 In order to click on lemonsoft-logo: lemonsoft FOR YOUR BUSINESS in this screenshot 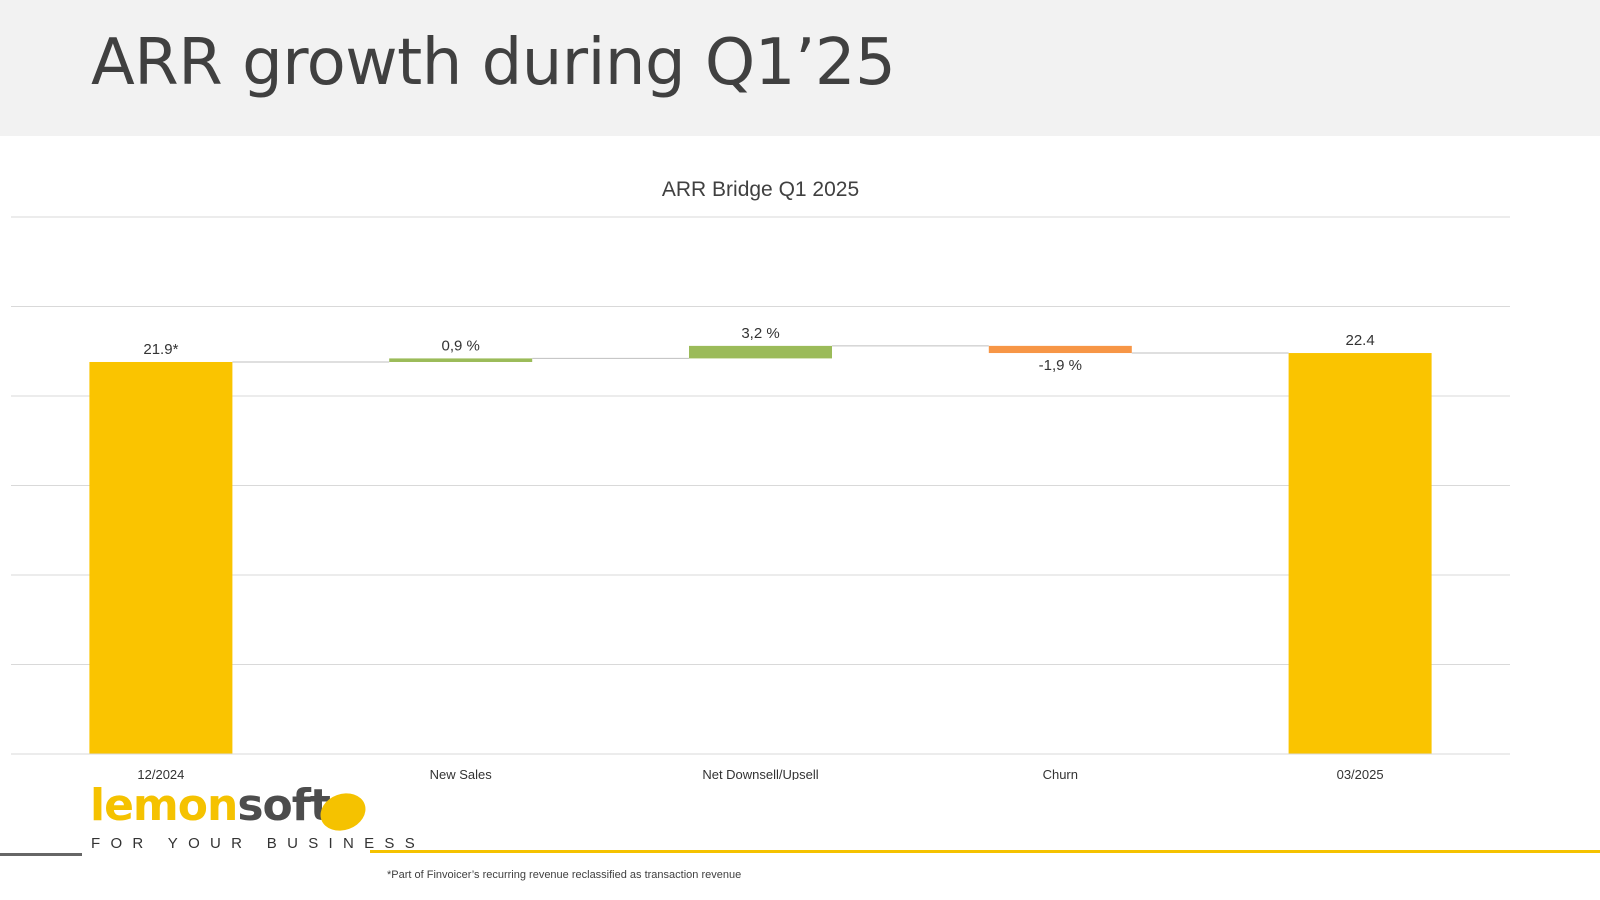, I will do `click(252, 822)`.